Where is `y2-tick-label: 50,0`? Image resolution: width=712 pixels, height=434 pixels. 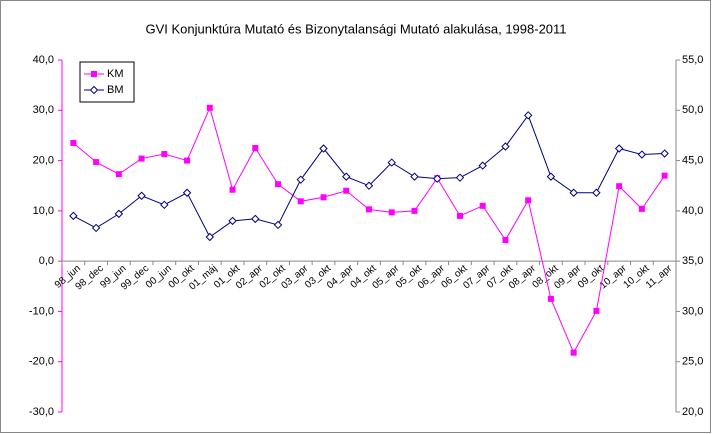
y2-tick-label: 50,0 is located at coordinates (692, 110).